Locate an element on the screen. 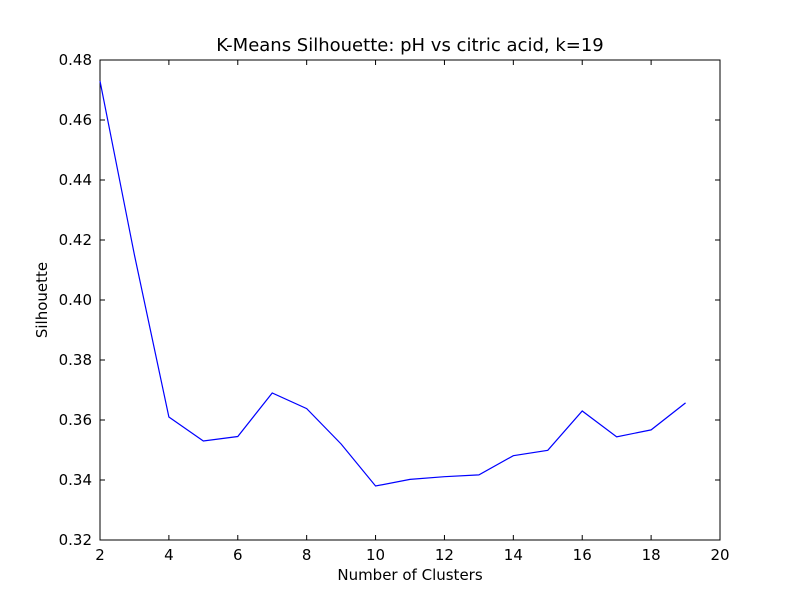 This screenshot has height=600, width=800. x-tick-label: 10 is located at coordinates (375, 555).